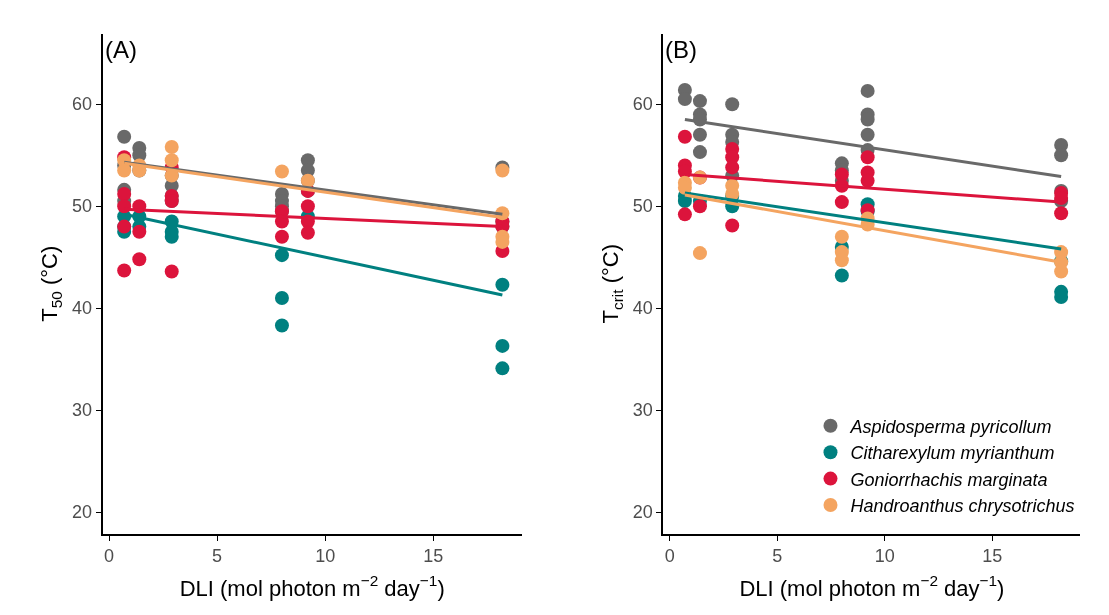  Describe the element at coordinates (949, 479) in the screenshot. I see `legend-label: Goniorrhachis marginata` at that location.